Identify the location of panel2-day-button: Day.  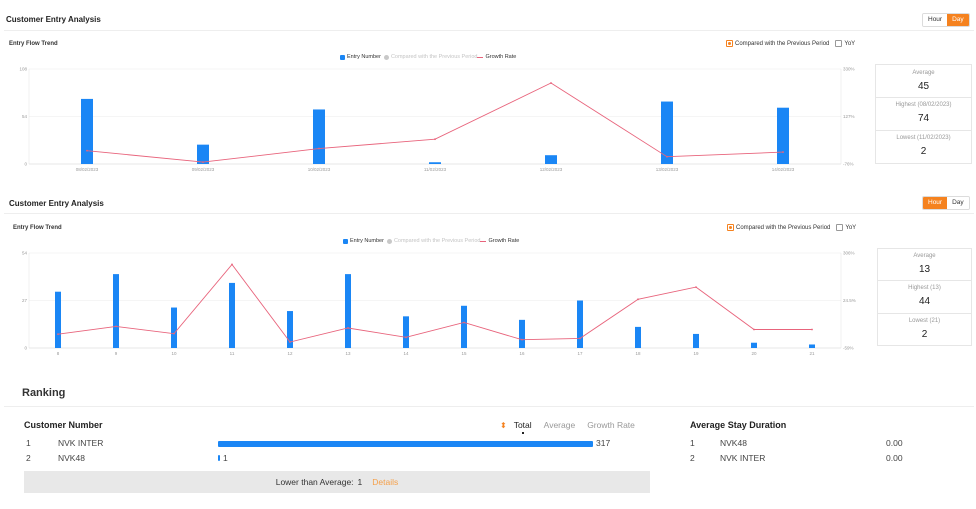
(958, 203).